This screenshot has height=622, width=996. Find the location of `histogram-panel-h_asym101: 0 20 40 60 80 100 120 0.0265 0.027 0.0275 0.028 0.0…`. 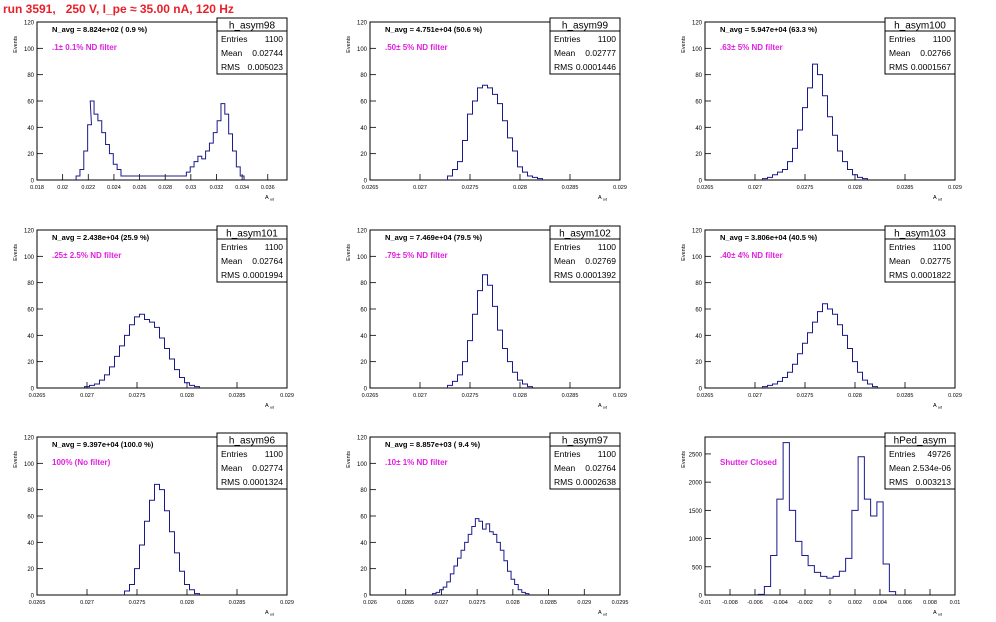

histogram-panel-h_asym101: 0 20 40 60 80 100 120 0.0265 0.027 0.0275 0.028 0.0… is located at coordinates (153, 317).